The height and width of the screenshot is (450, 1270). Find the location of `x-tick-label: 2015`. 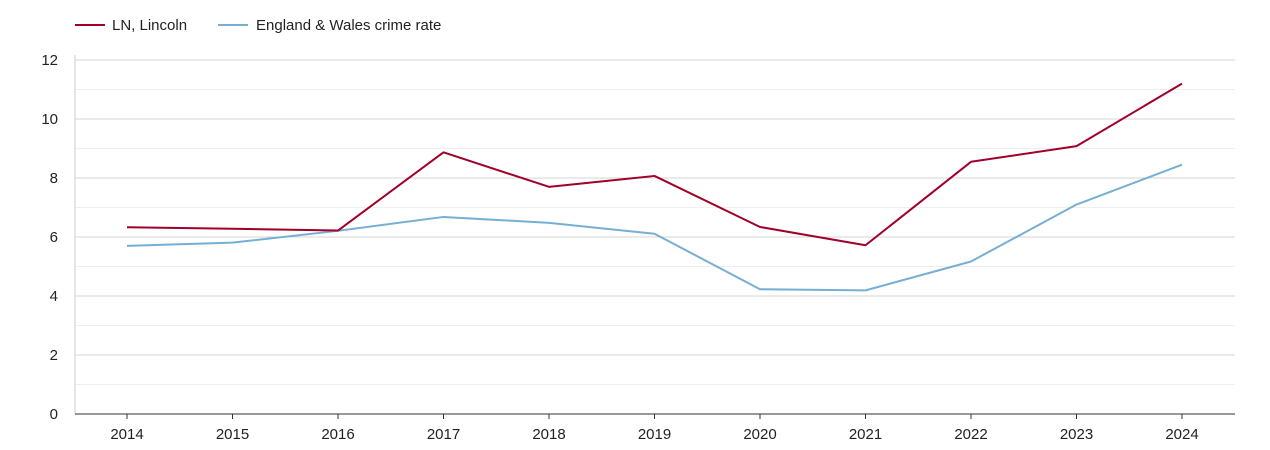

x-tick-label: 2015 is located at coordinates (232, 434).